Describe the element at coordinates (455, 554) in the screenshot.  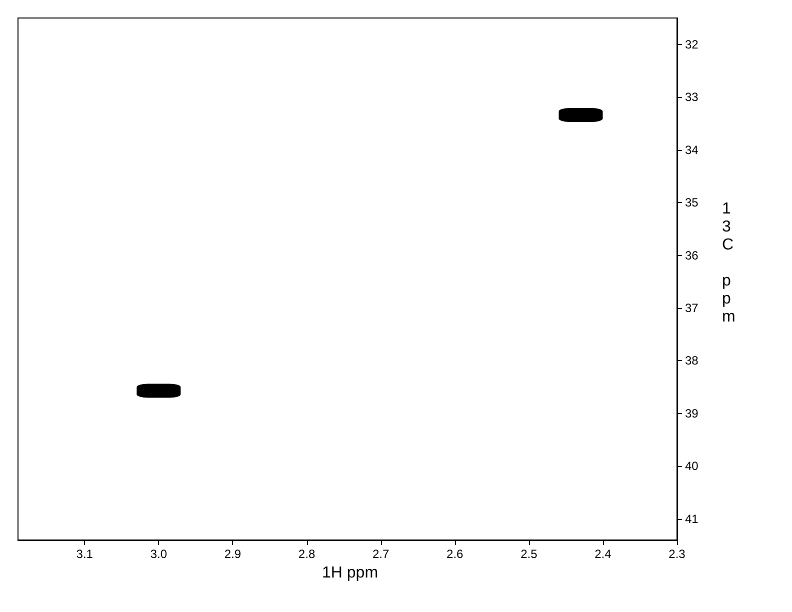
I see `x-tick-label: 2.6` at that location.